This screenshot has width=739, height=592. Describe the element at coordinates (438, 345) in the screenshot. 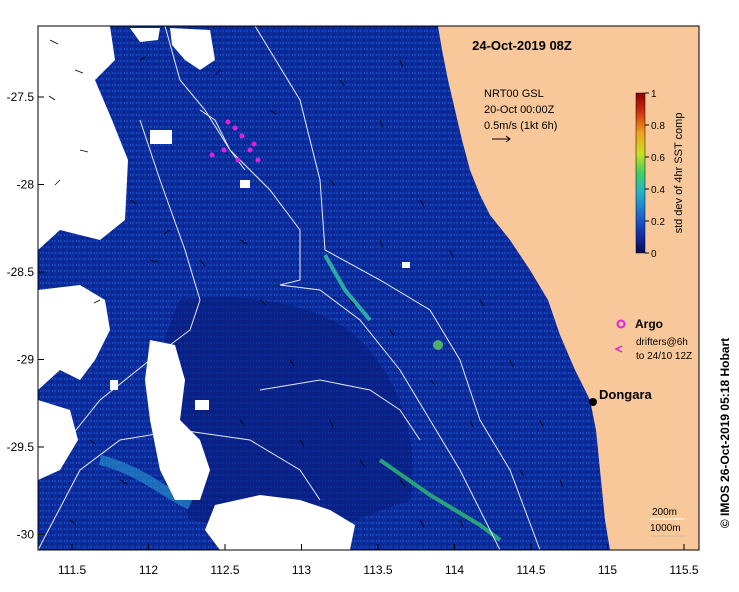

I see `variance-spot` at that location.